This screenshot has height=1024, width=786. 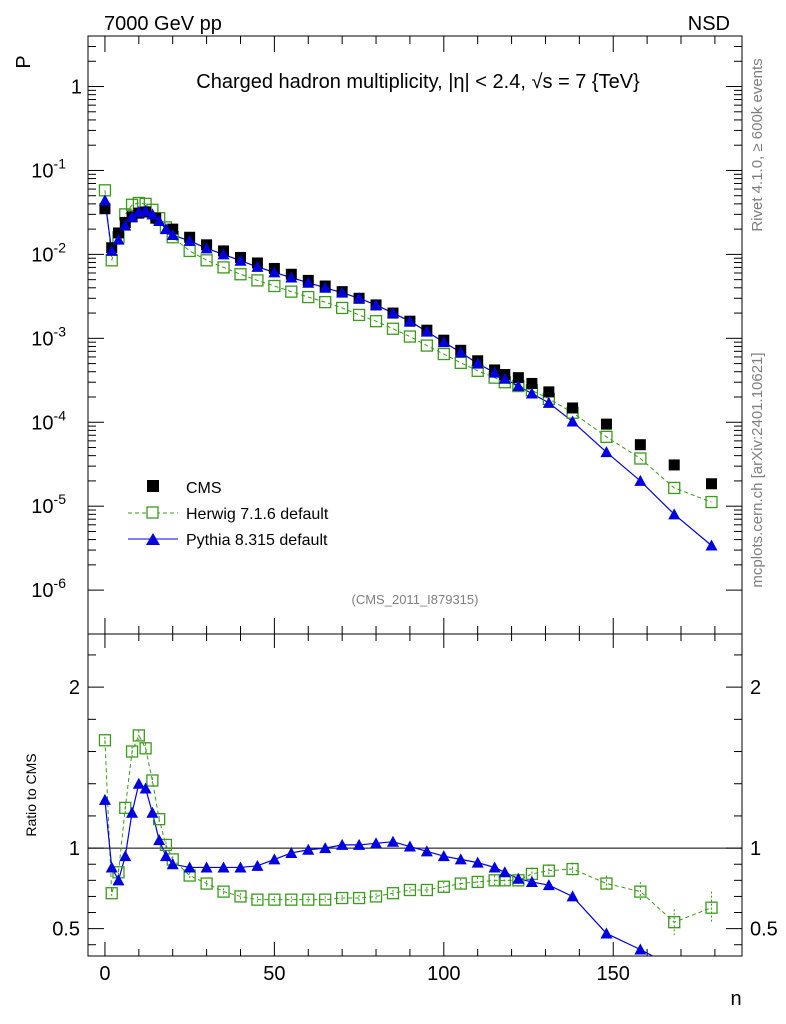 I want to click on ratio-x-tick-label: 100, so click(x=443, y=974).